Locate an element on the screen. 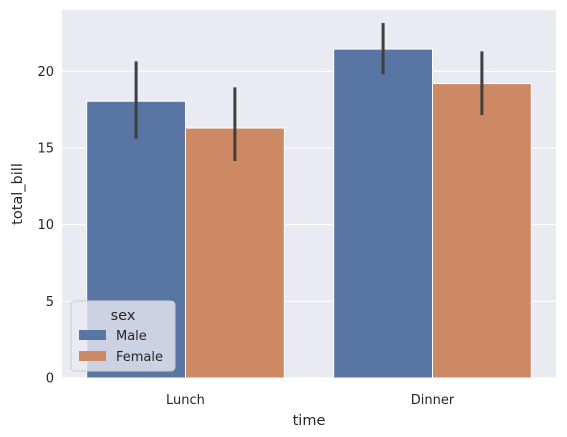  x-axis-label: time is located at coordinates (309, 421).